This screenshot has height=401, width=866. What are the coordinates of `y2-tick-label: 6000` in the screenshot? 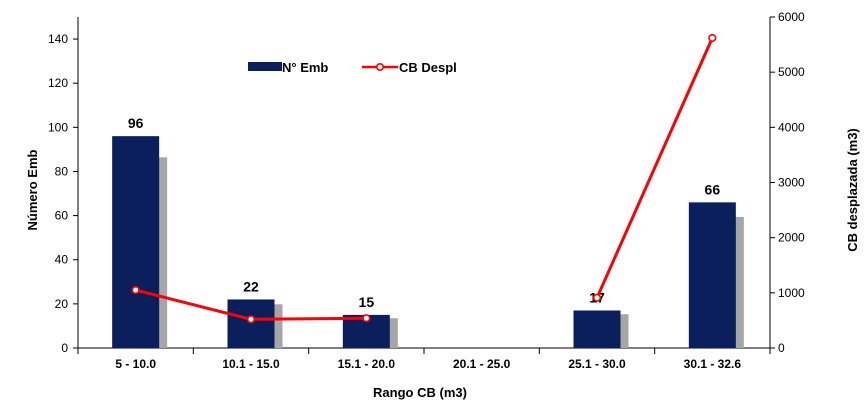 It's located at (791, 17).